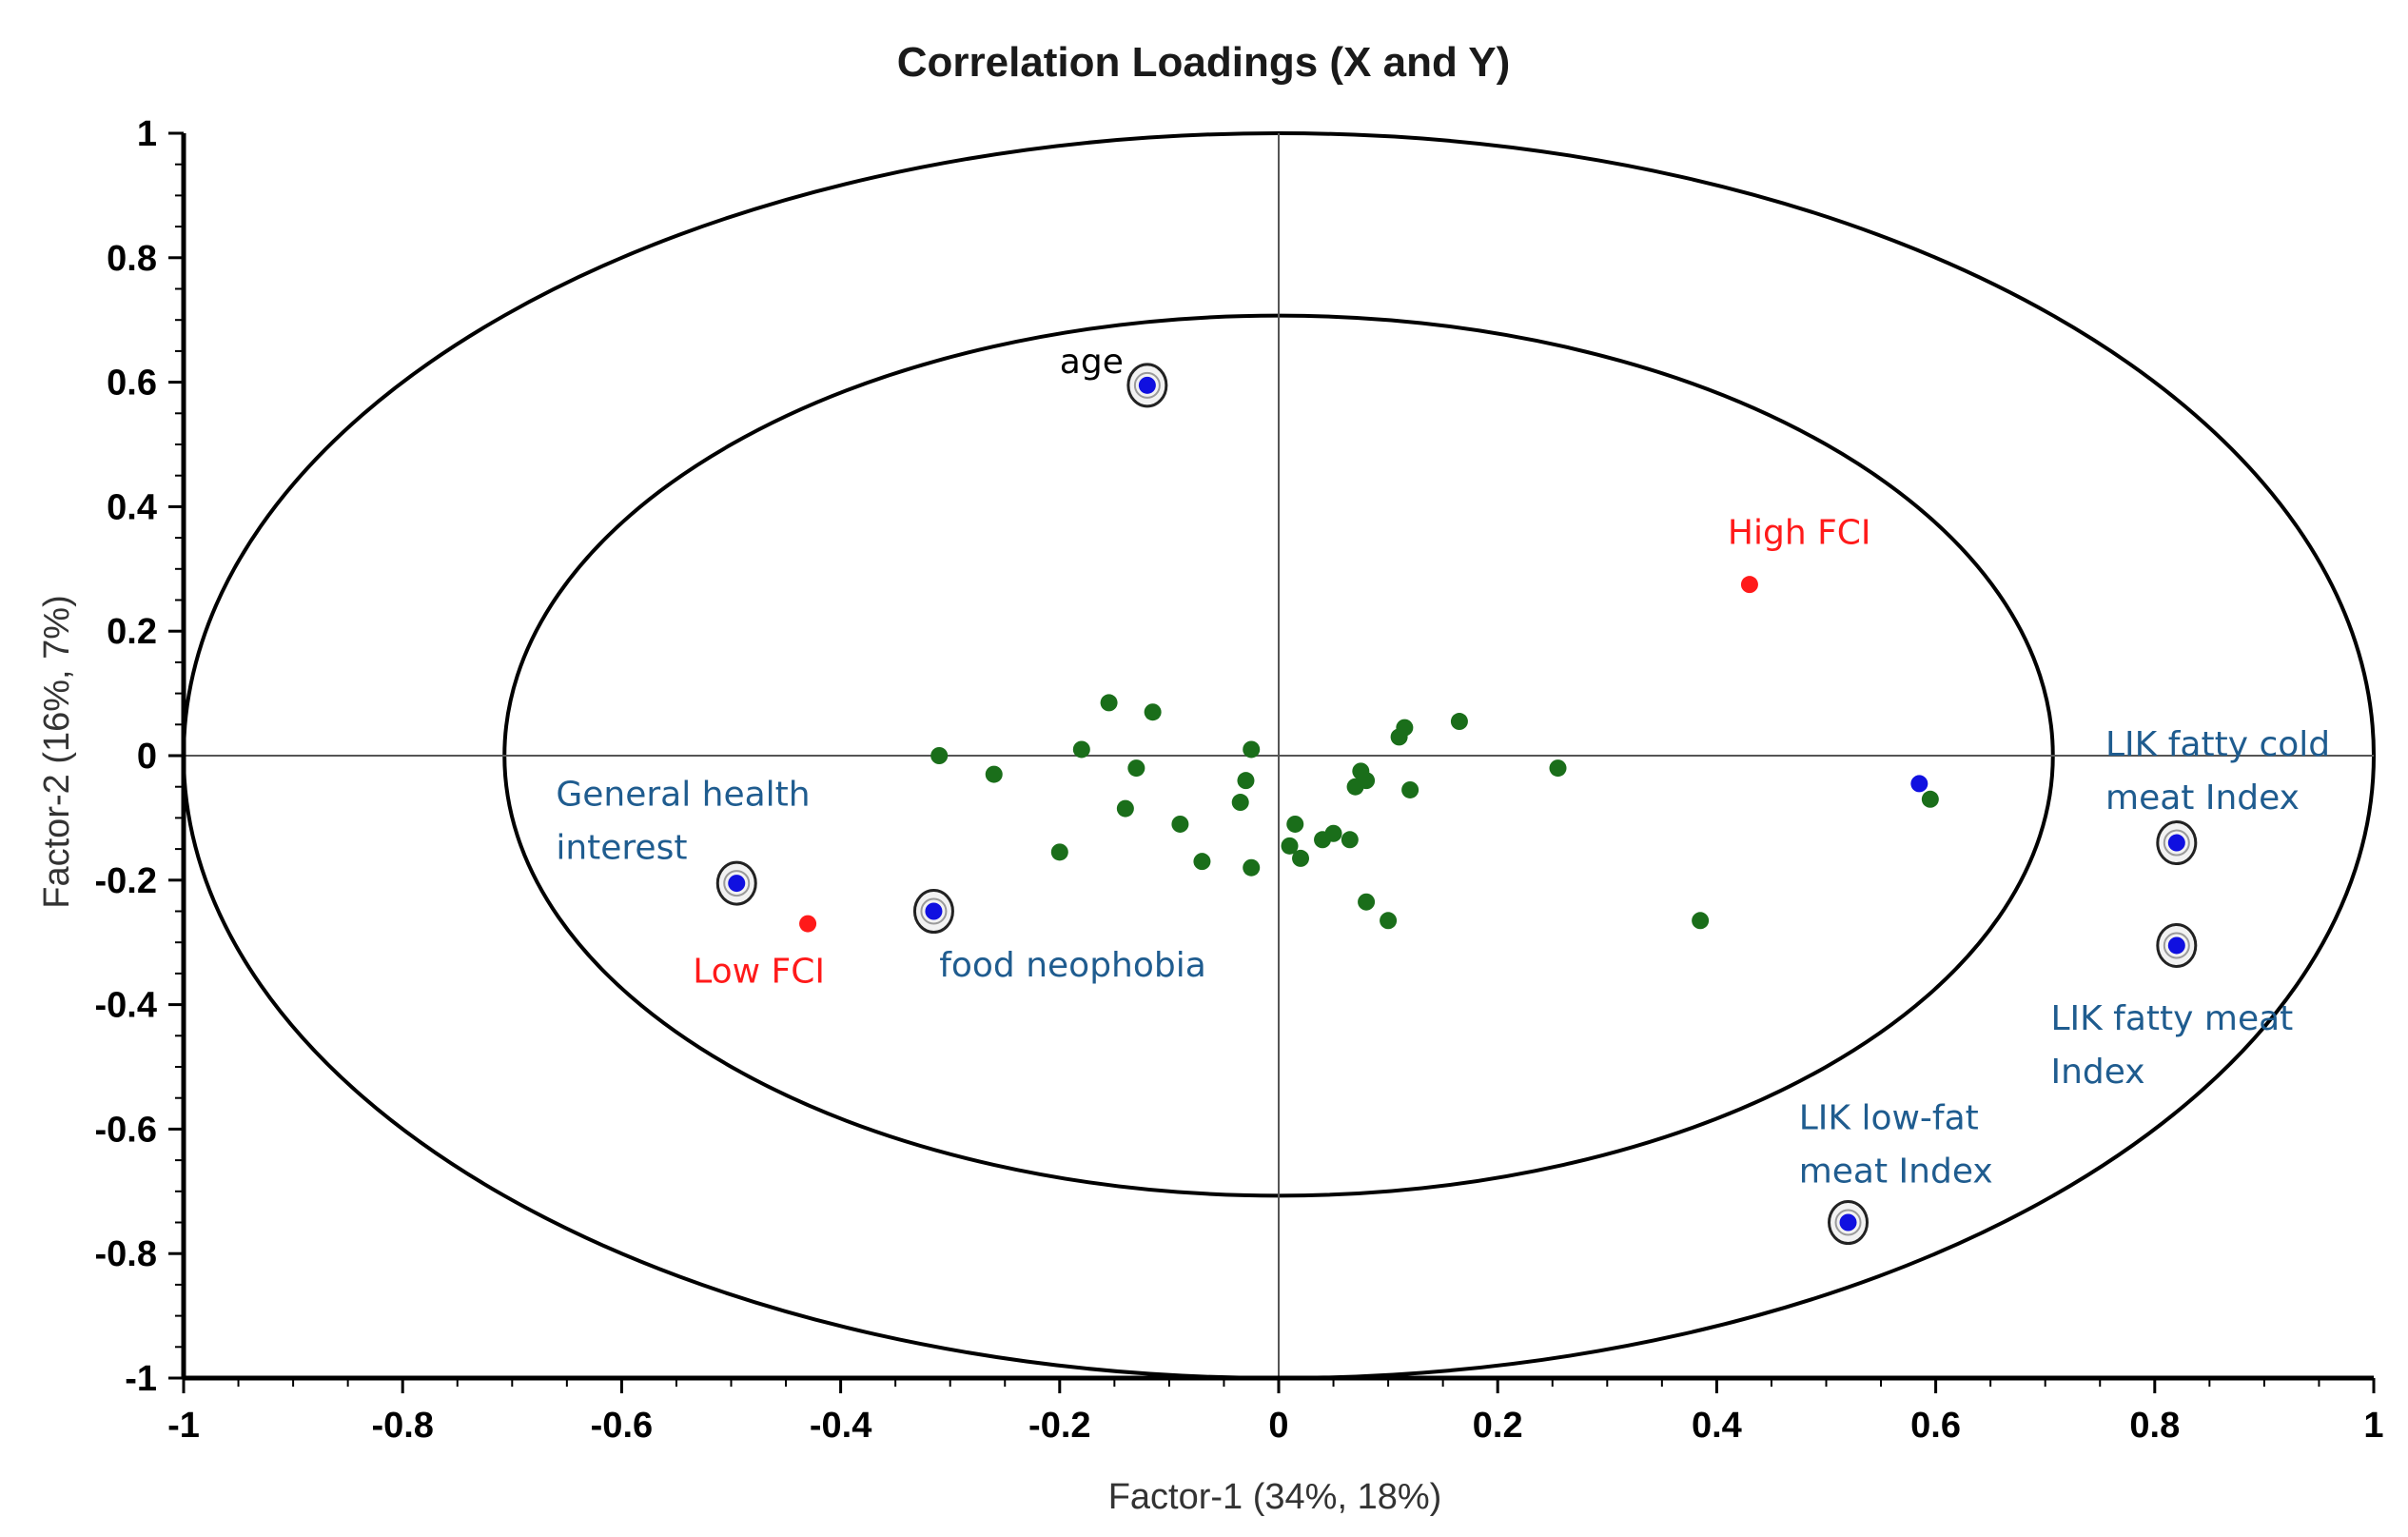 The height and width of the screenshot is (1537, 2408). Describe the element at coordinates (1889, 1117) in the screenshot. I see `point-annotation: LIK low-fat` at that location.